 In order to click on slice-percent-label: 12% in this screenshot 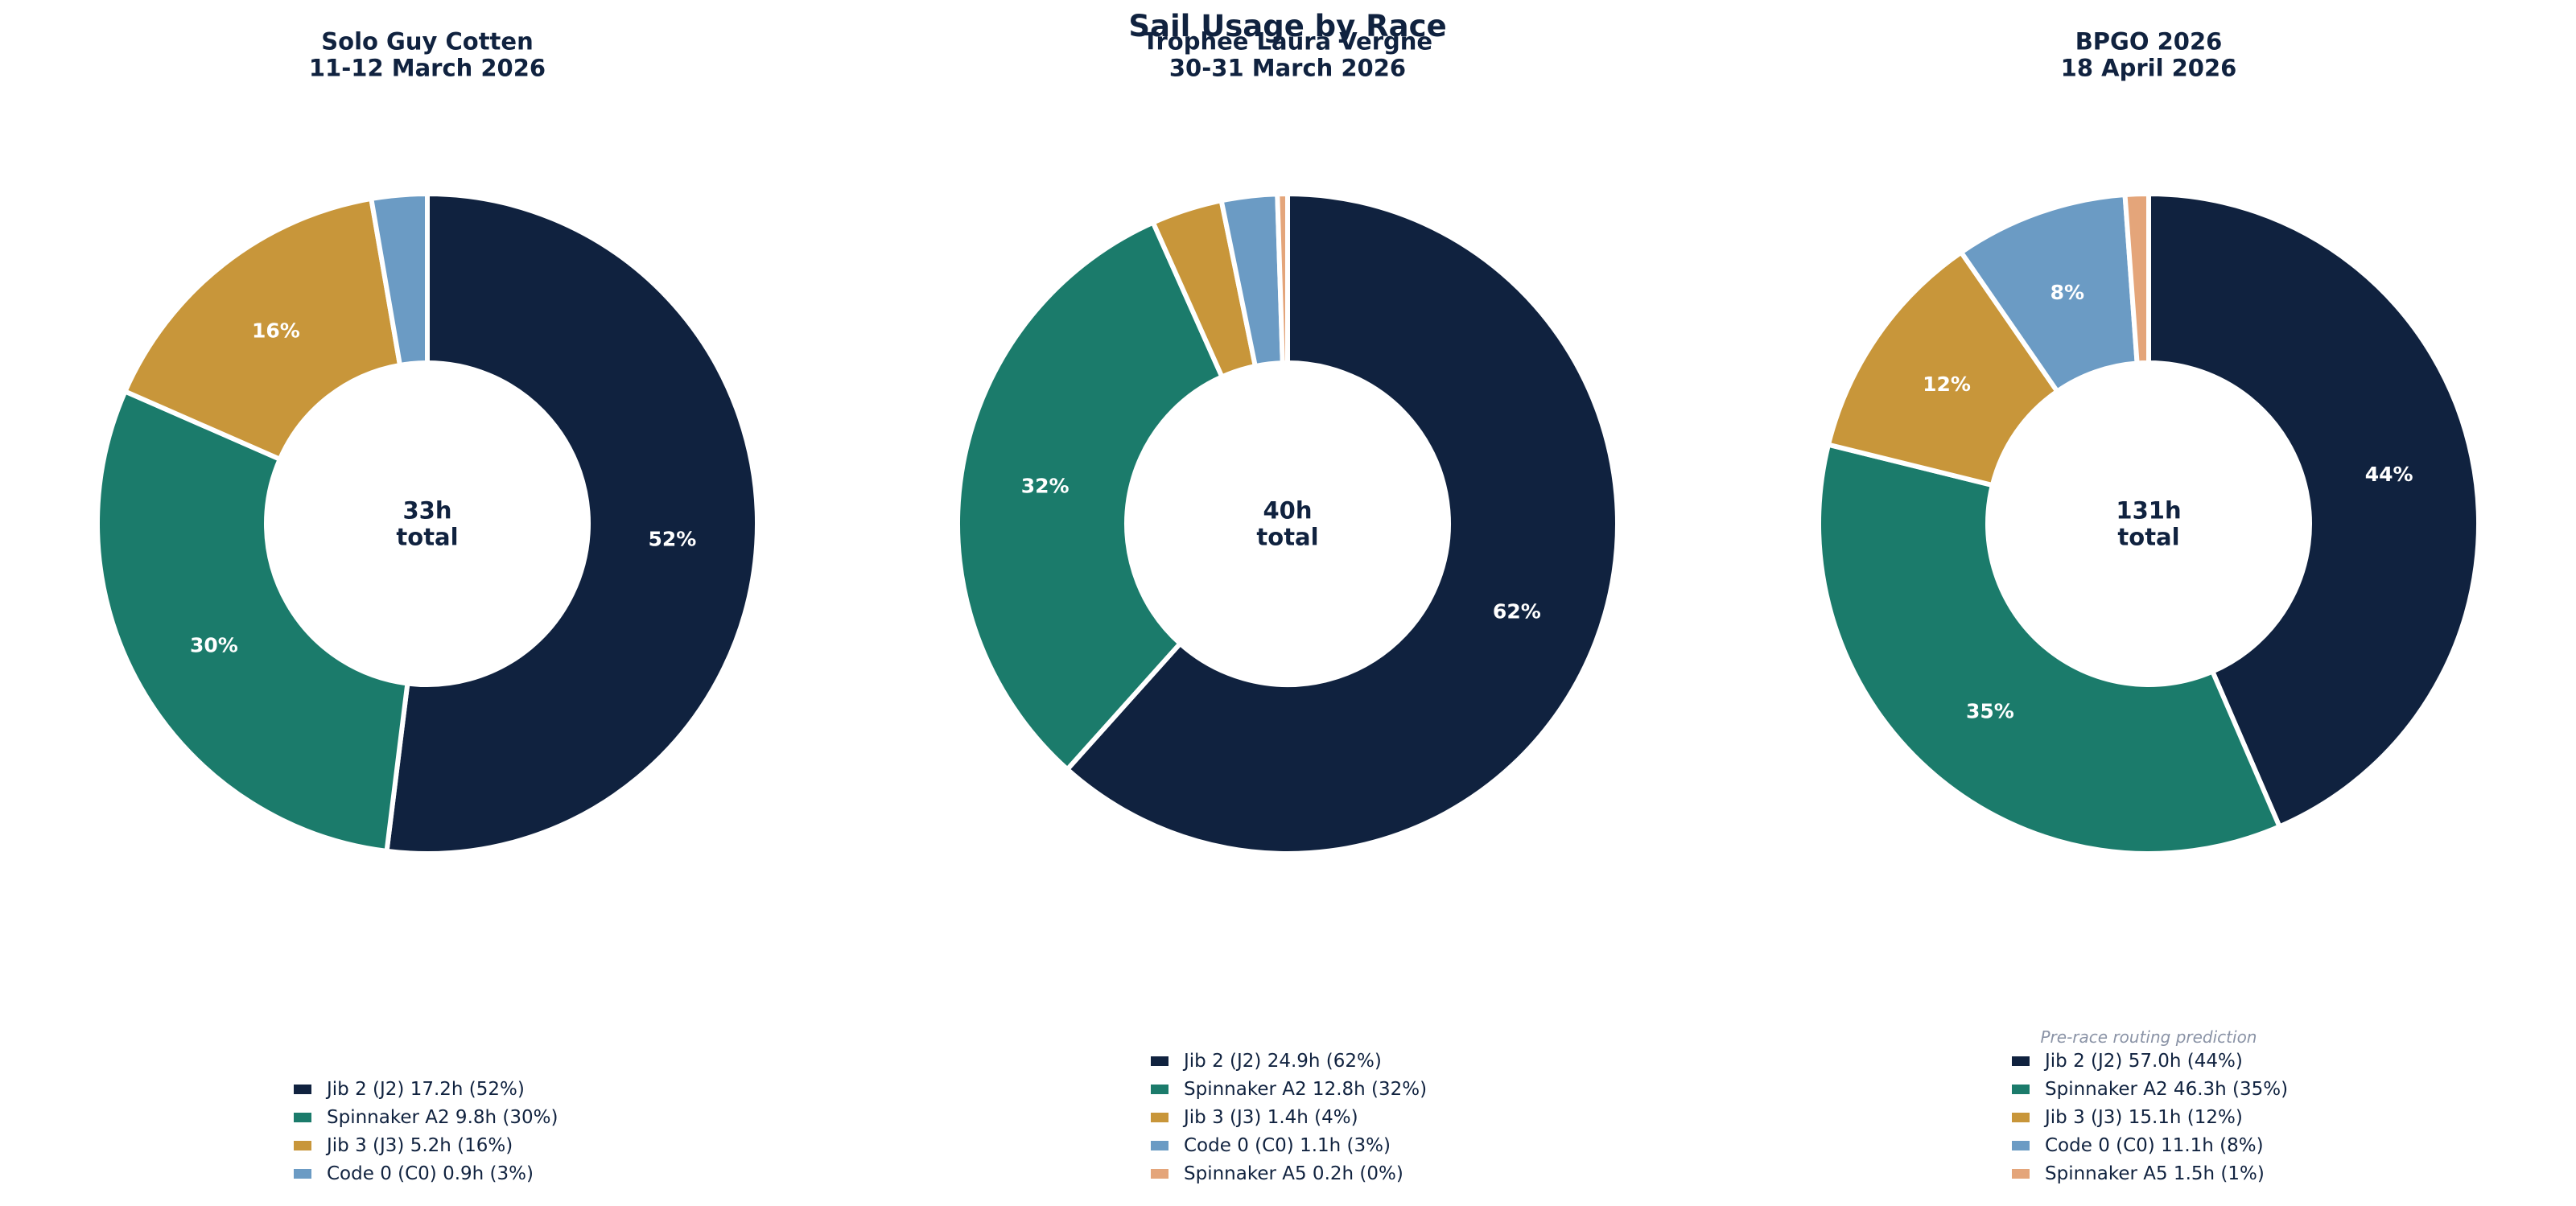, I will do `click(1947, 384)`.